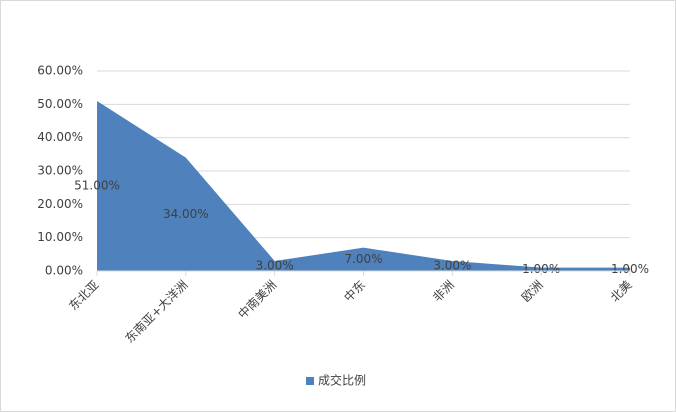 The width and height of the screenshot is (676, 412). Describe the element at coordinates (60, 71) in the screenshot. I see `y-tick-label: 60.00%` at that location.